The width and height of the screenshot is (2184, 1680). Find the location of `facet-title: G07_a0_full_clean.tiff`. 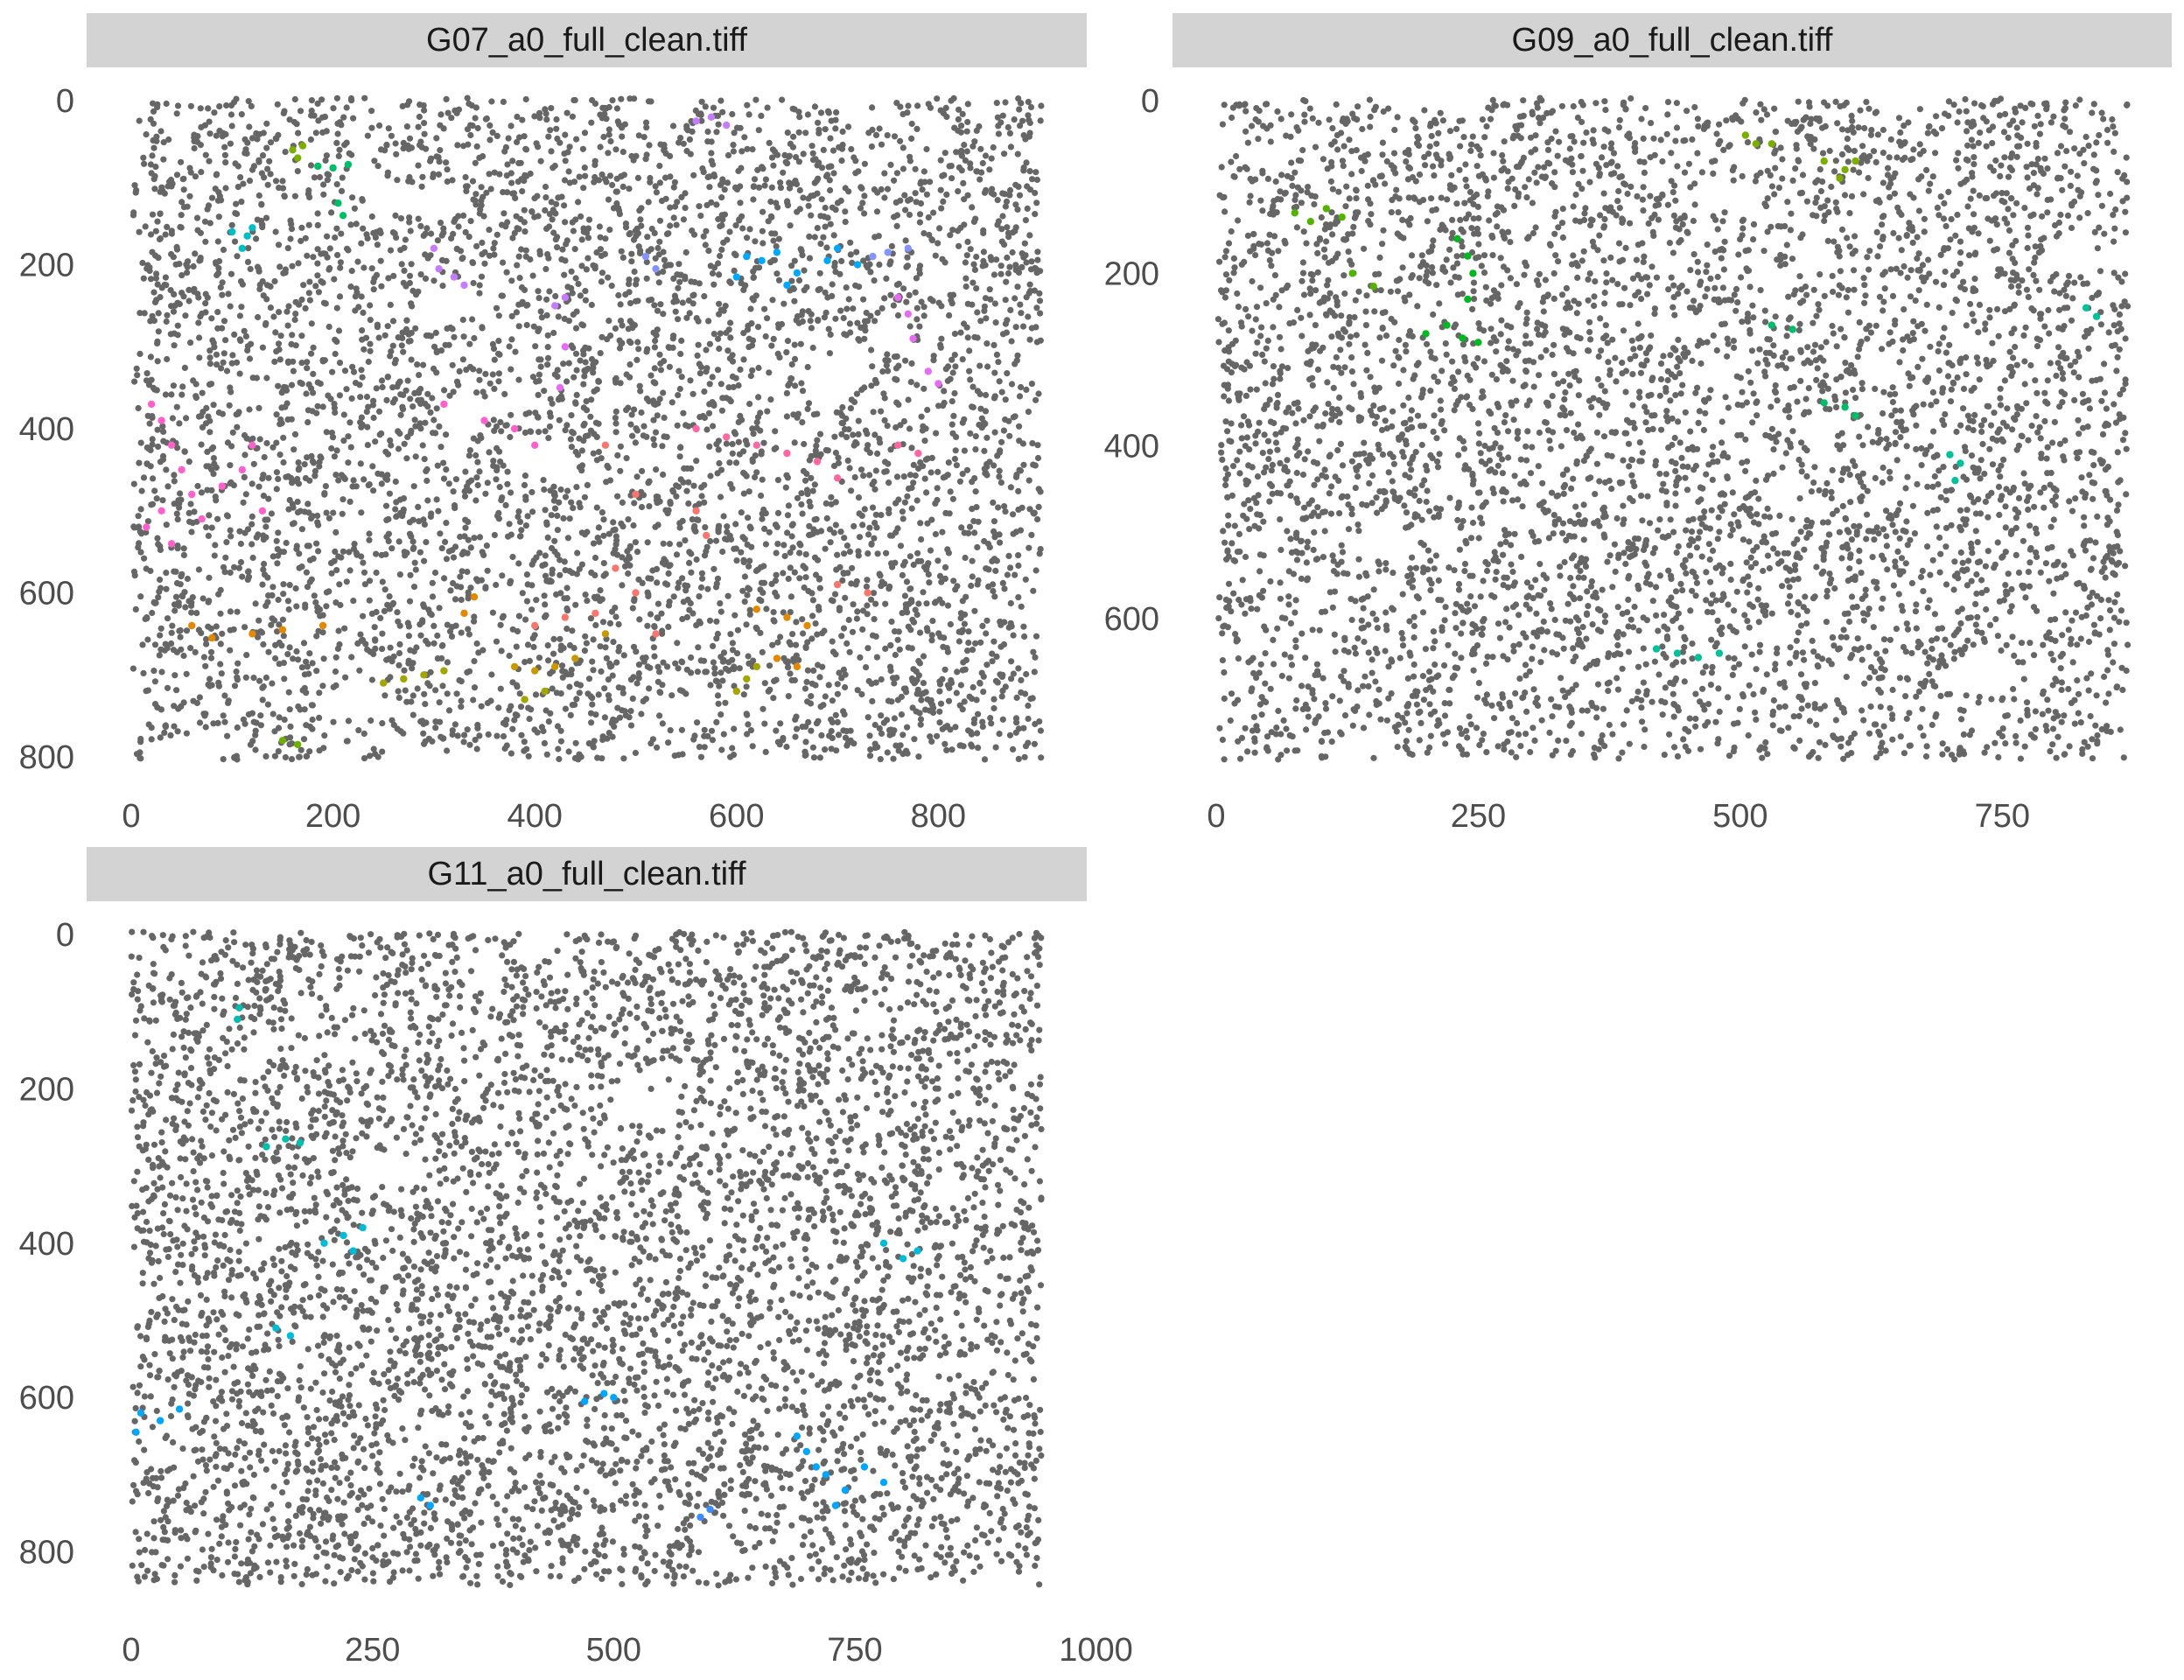

facet-title: G07_a0_full_clean.tiff is located at coordinates (587, 40).